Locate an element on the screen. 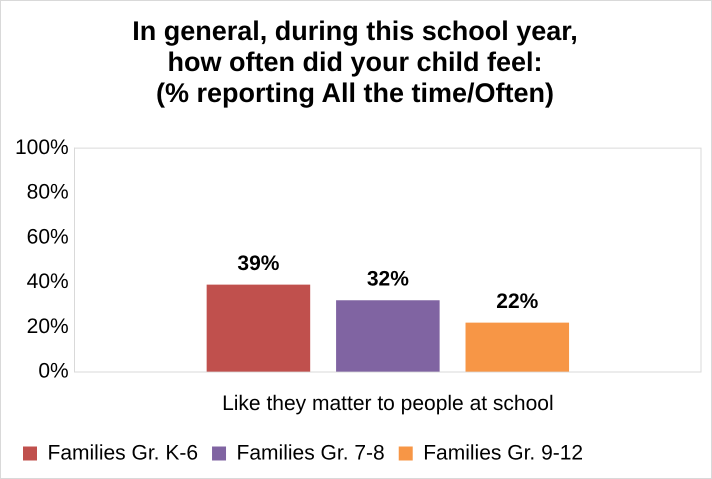 This screenshot has height=479, width=712. y-tick-label: 0% is located at coordinates (53, 371).